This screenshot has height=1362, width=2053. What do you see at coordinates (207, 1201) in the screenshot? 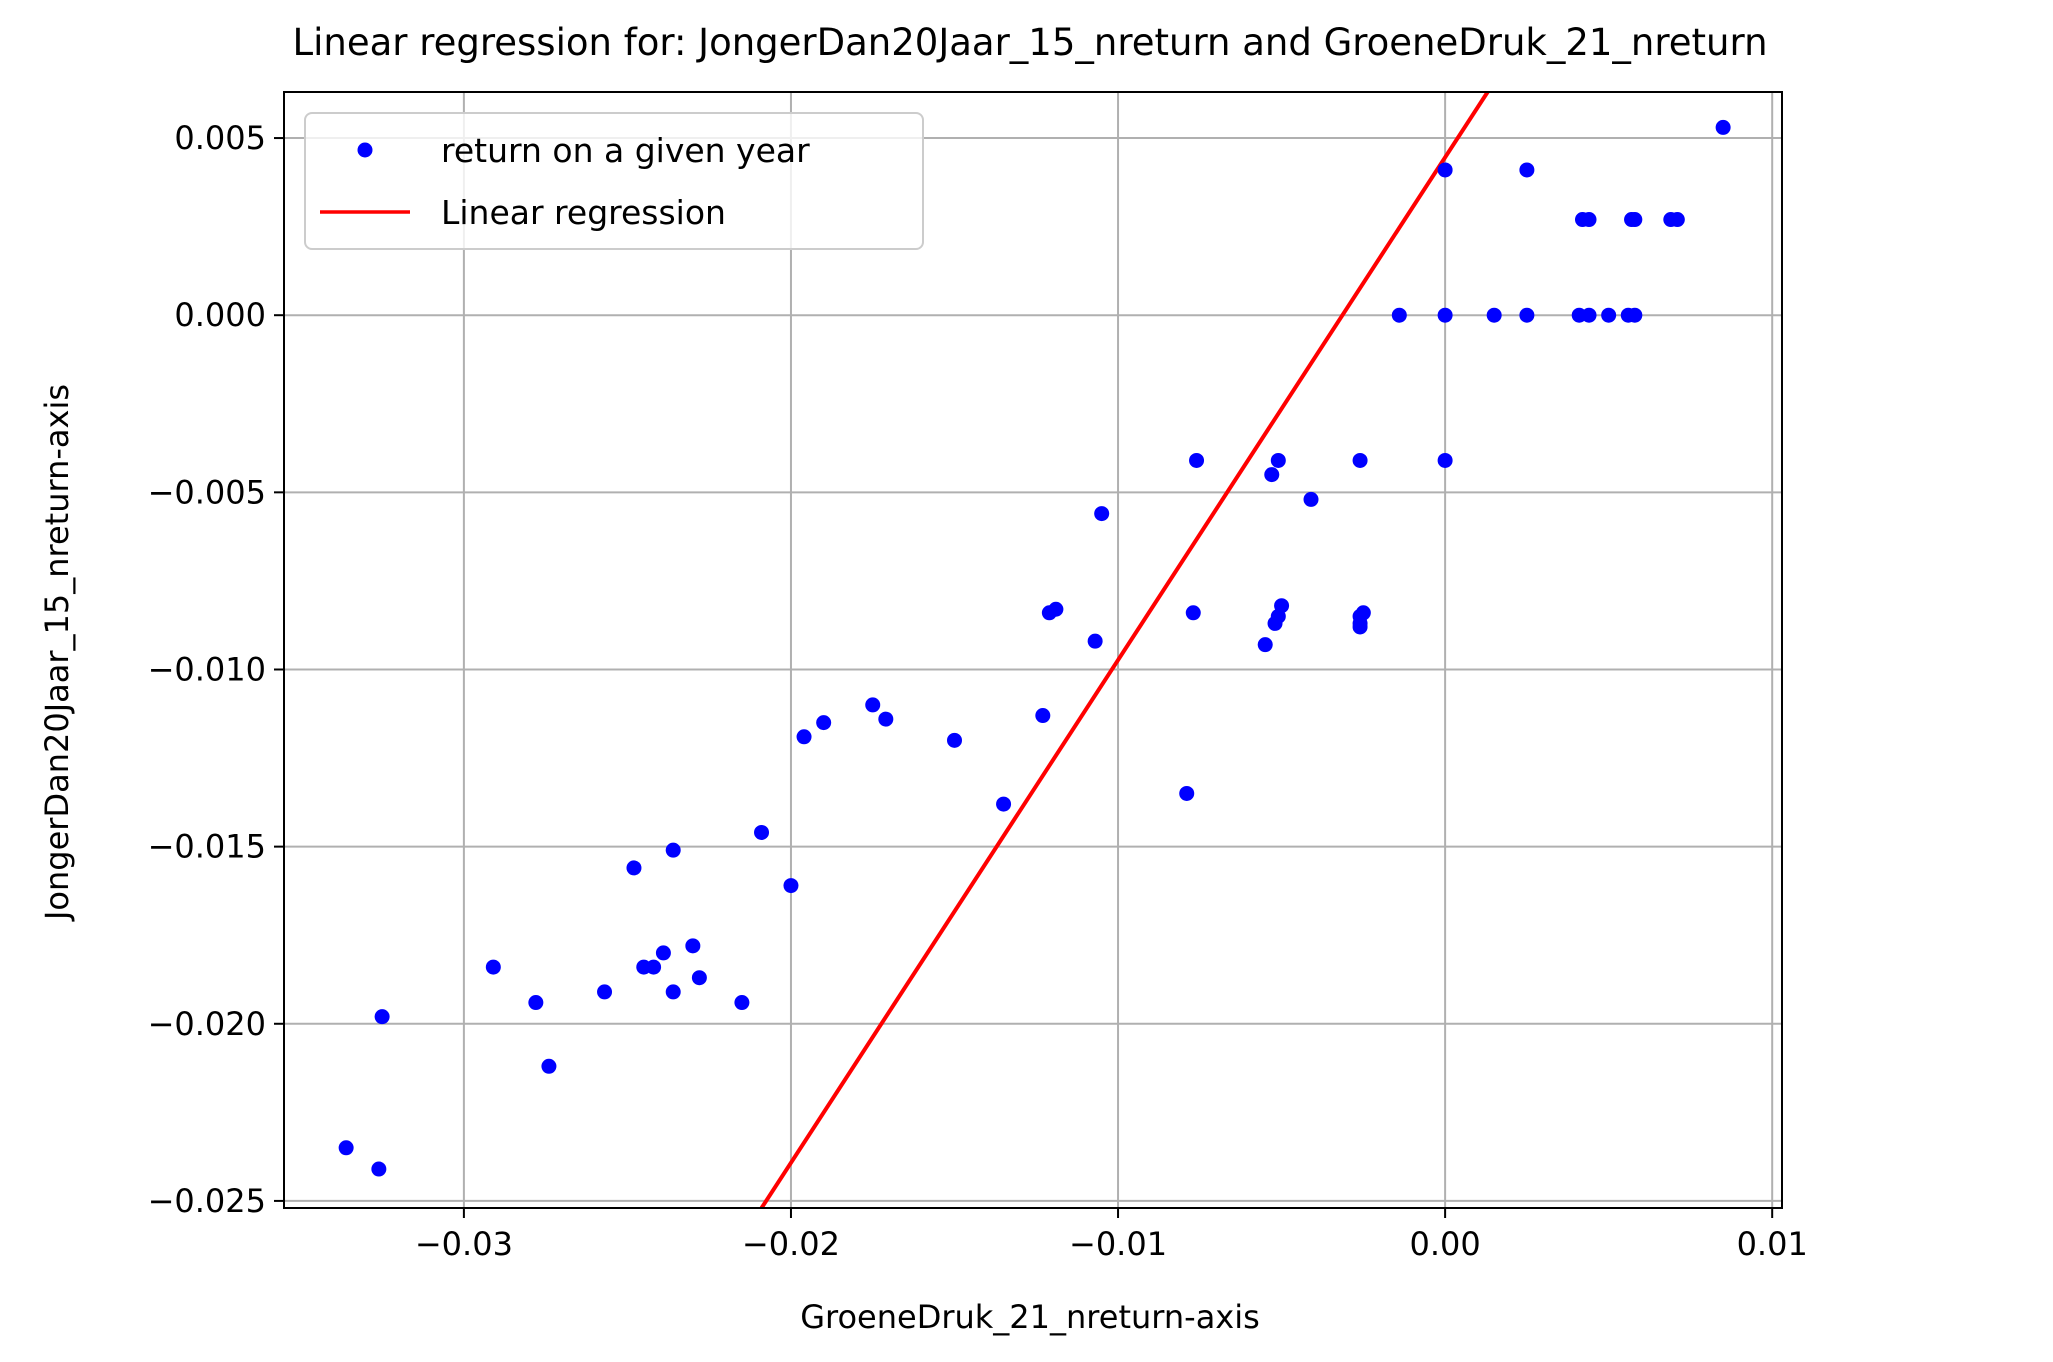
I see `y-tick-label: −0.025` at bounding box center [207, 1201].